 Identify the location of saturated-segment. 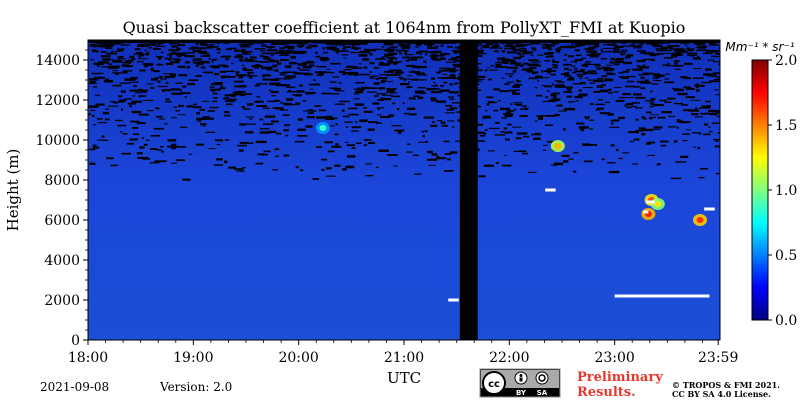
(650, 202).